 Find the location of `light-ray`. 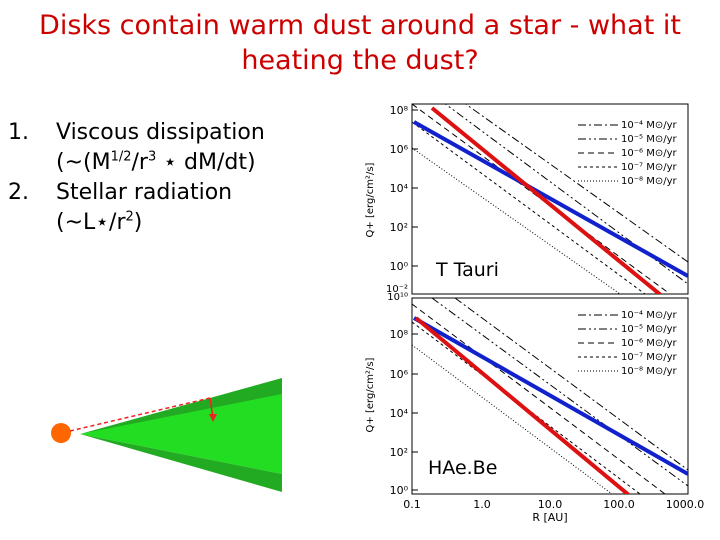

light-ray is located at coordinates (140, 414).